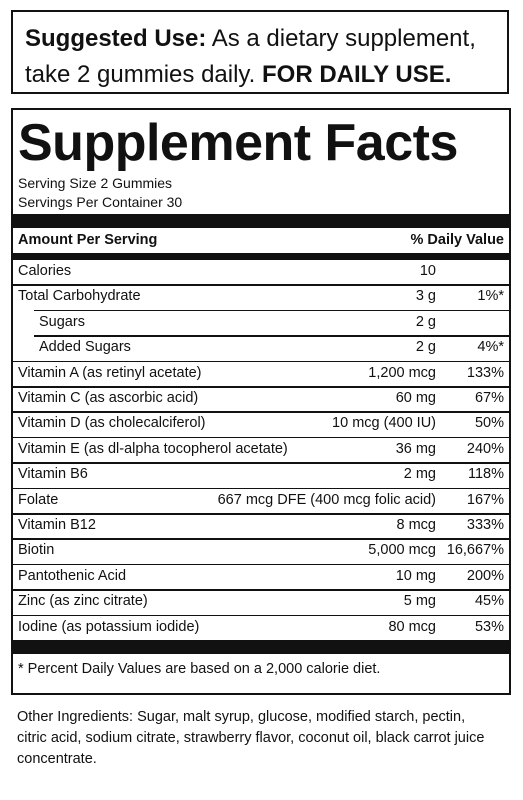 The height and width of the screenshot is (800, 523). Describe the element at coordinates (83, 601) in the screenshot. I see `nutrient-name: Zinc (as zinc citrate)` at that location.